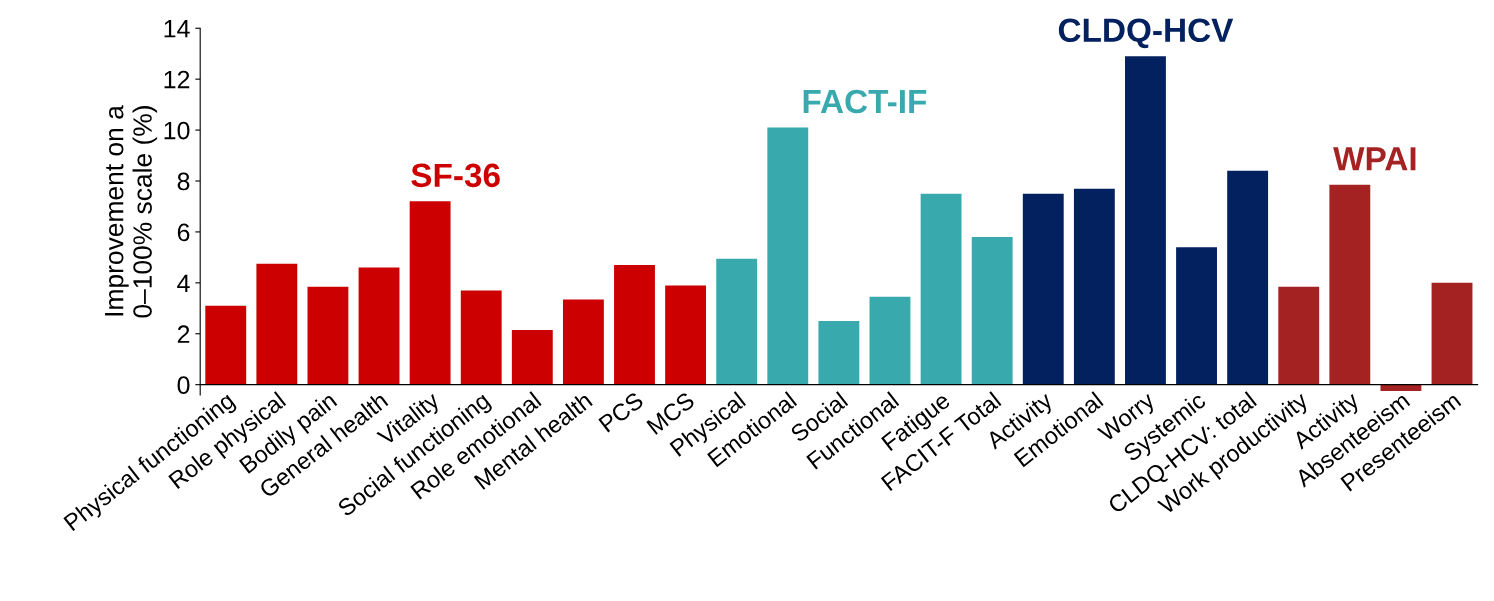 The image size is (1494, 601). What do you see at coordinates (177, 29) in the screenshot?
I see `y-tick-label: 14` at bounding box center [177, 29].